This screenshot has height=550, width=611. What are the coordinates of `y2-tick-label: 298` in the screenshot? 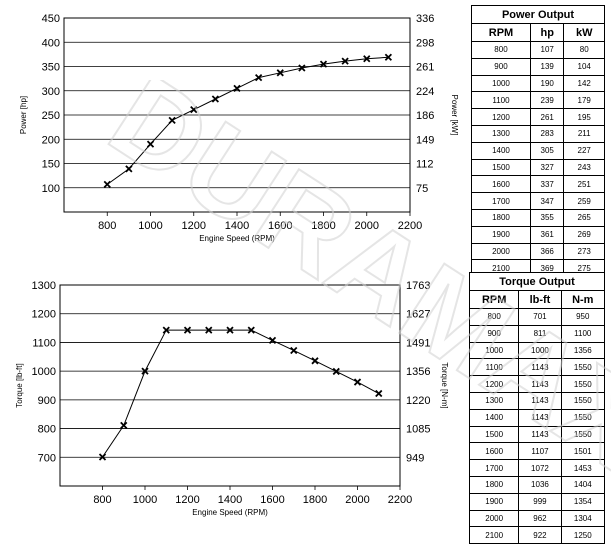 It's located at (425, 43).